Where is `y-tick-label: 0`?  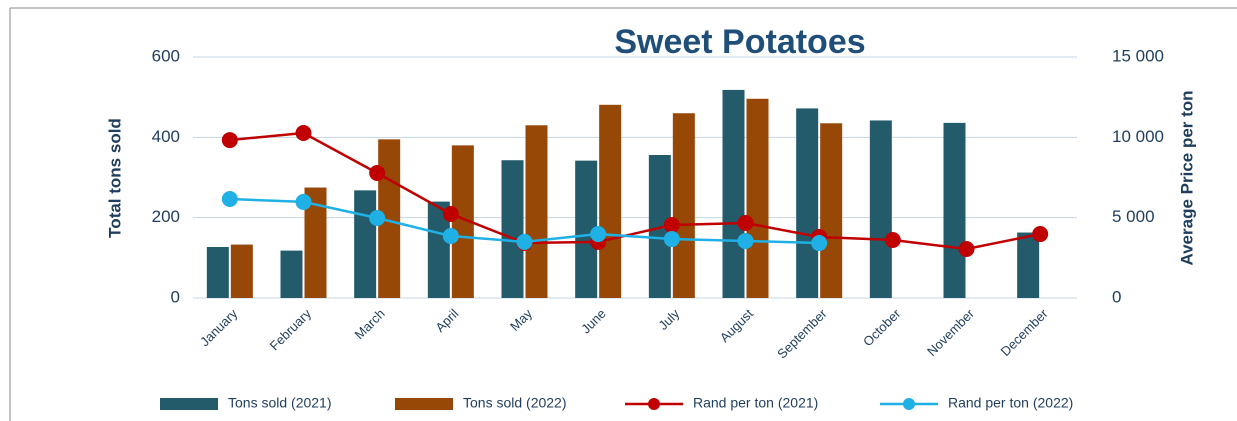 y-tick-label: 0 is located at coordinates (175, 296).